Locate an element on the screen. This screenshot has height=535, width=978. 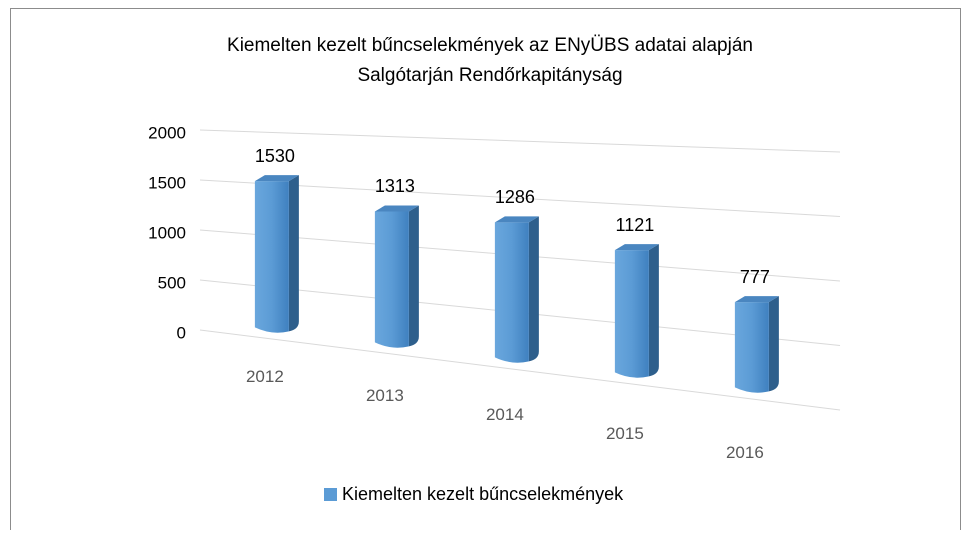
y-tick-label: 1000 is located at coordinates (167, 232).